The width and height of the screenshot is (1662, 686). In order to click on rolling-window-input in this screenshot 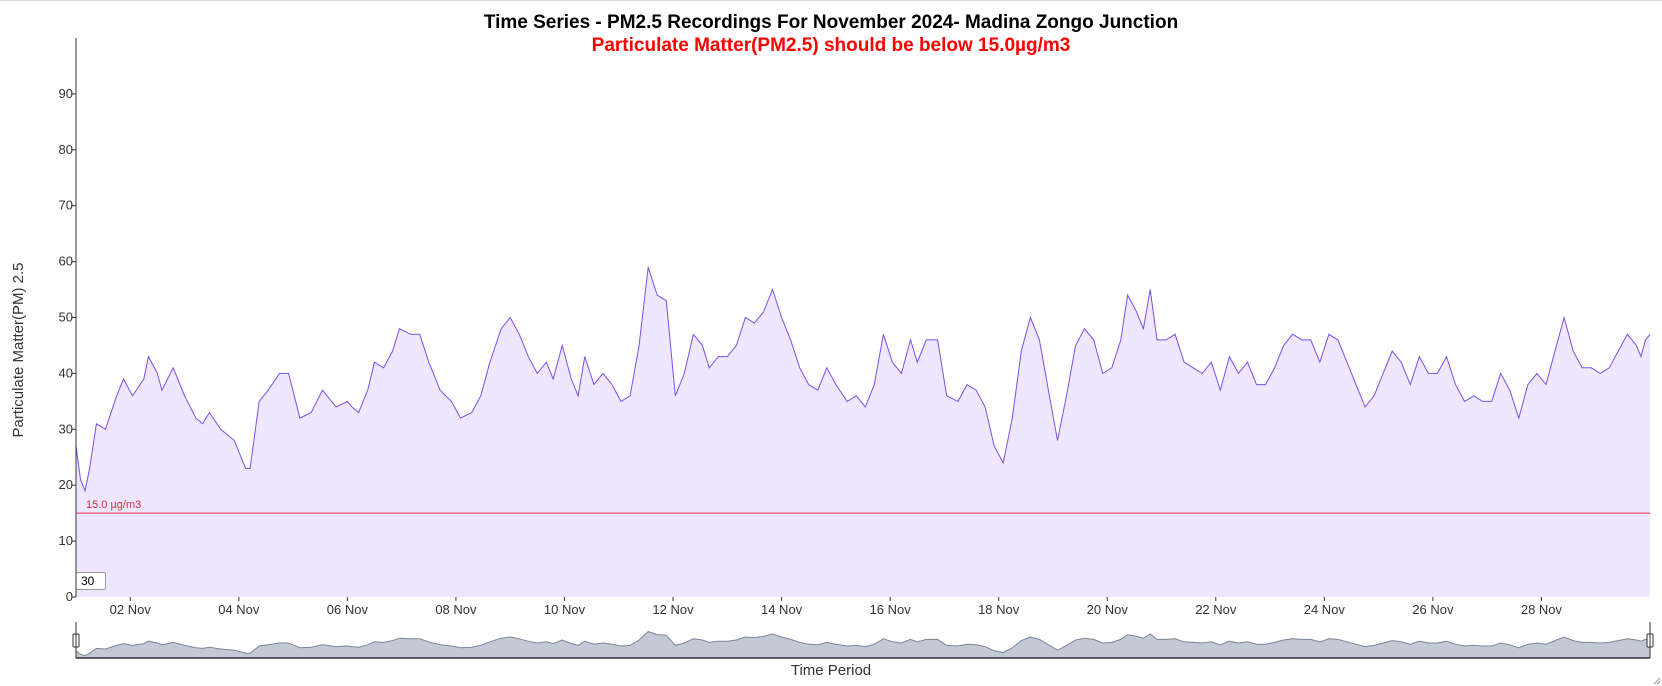, I will do `click(91, 581)`.